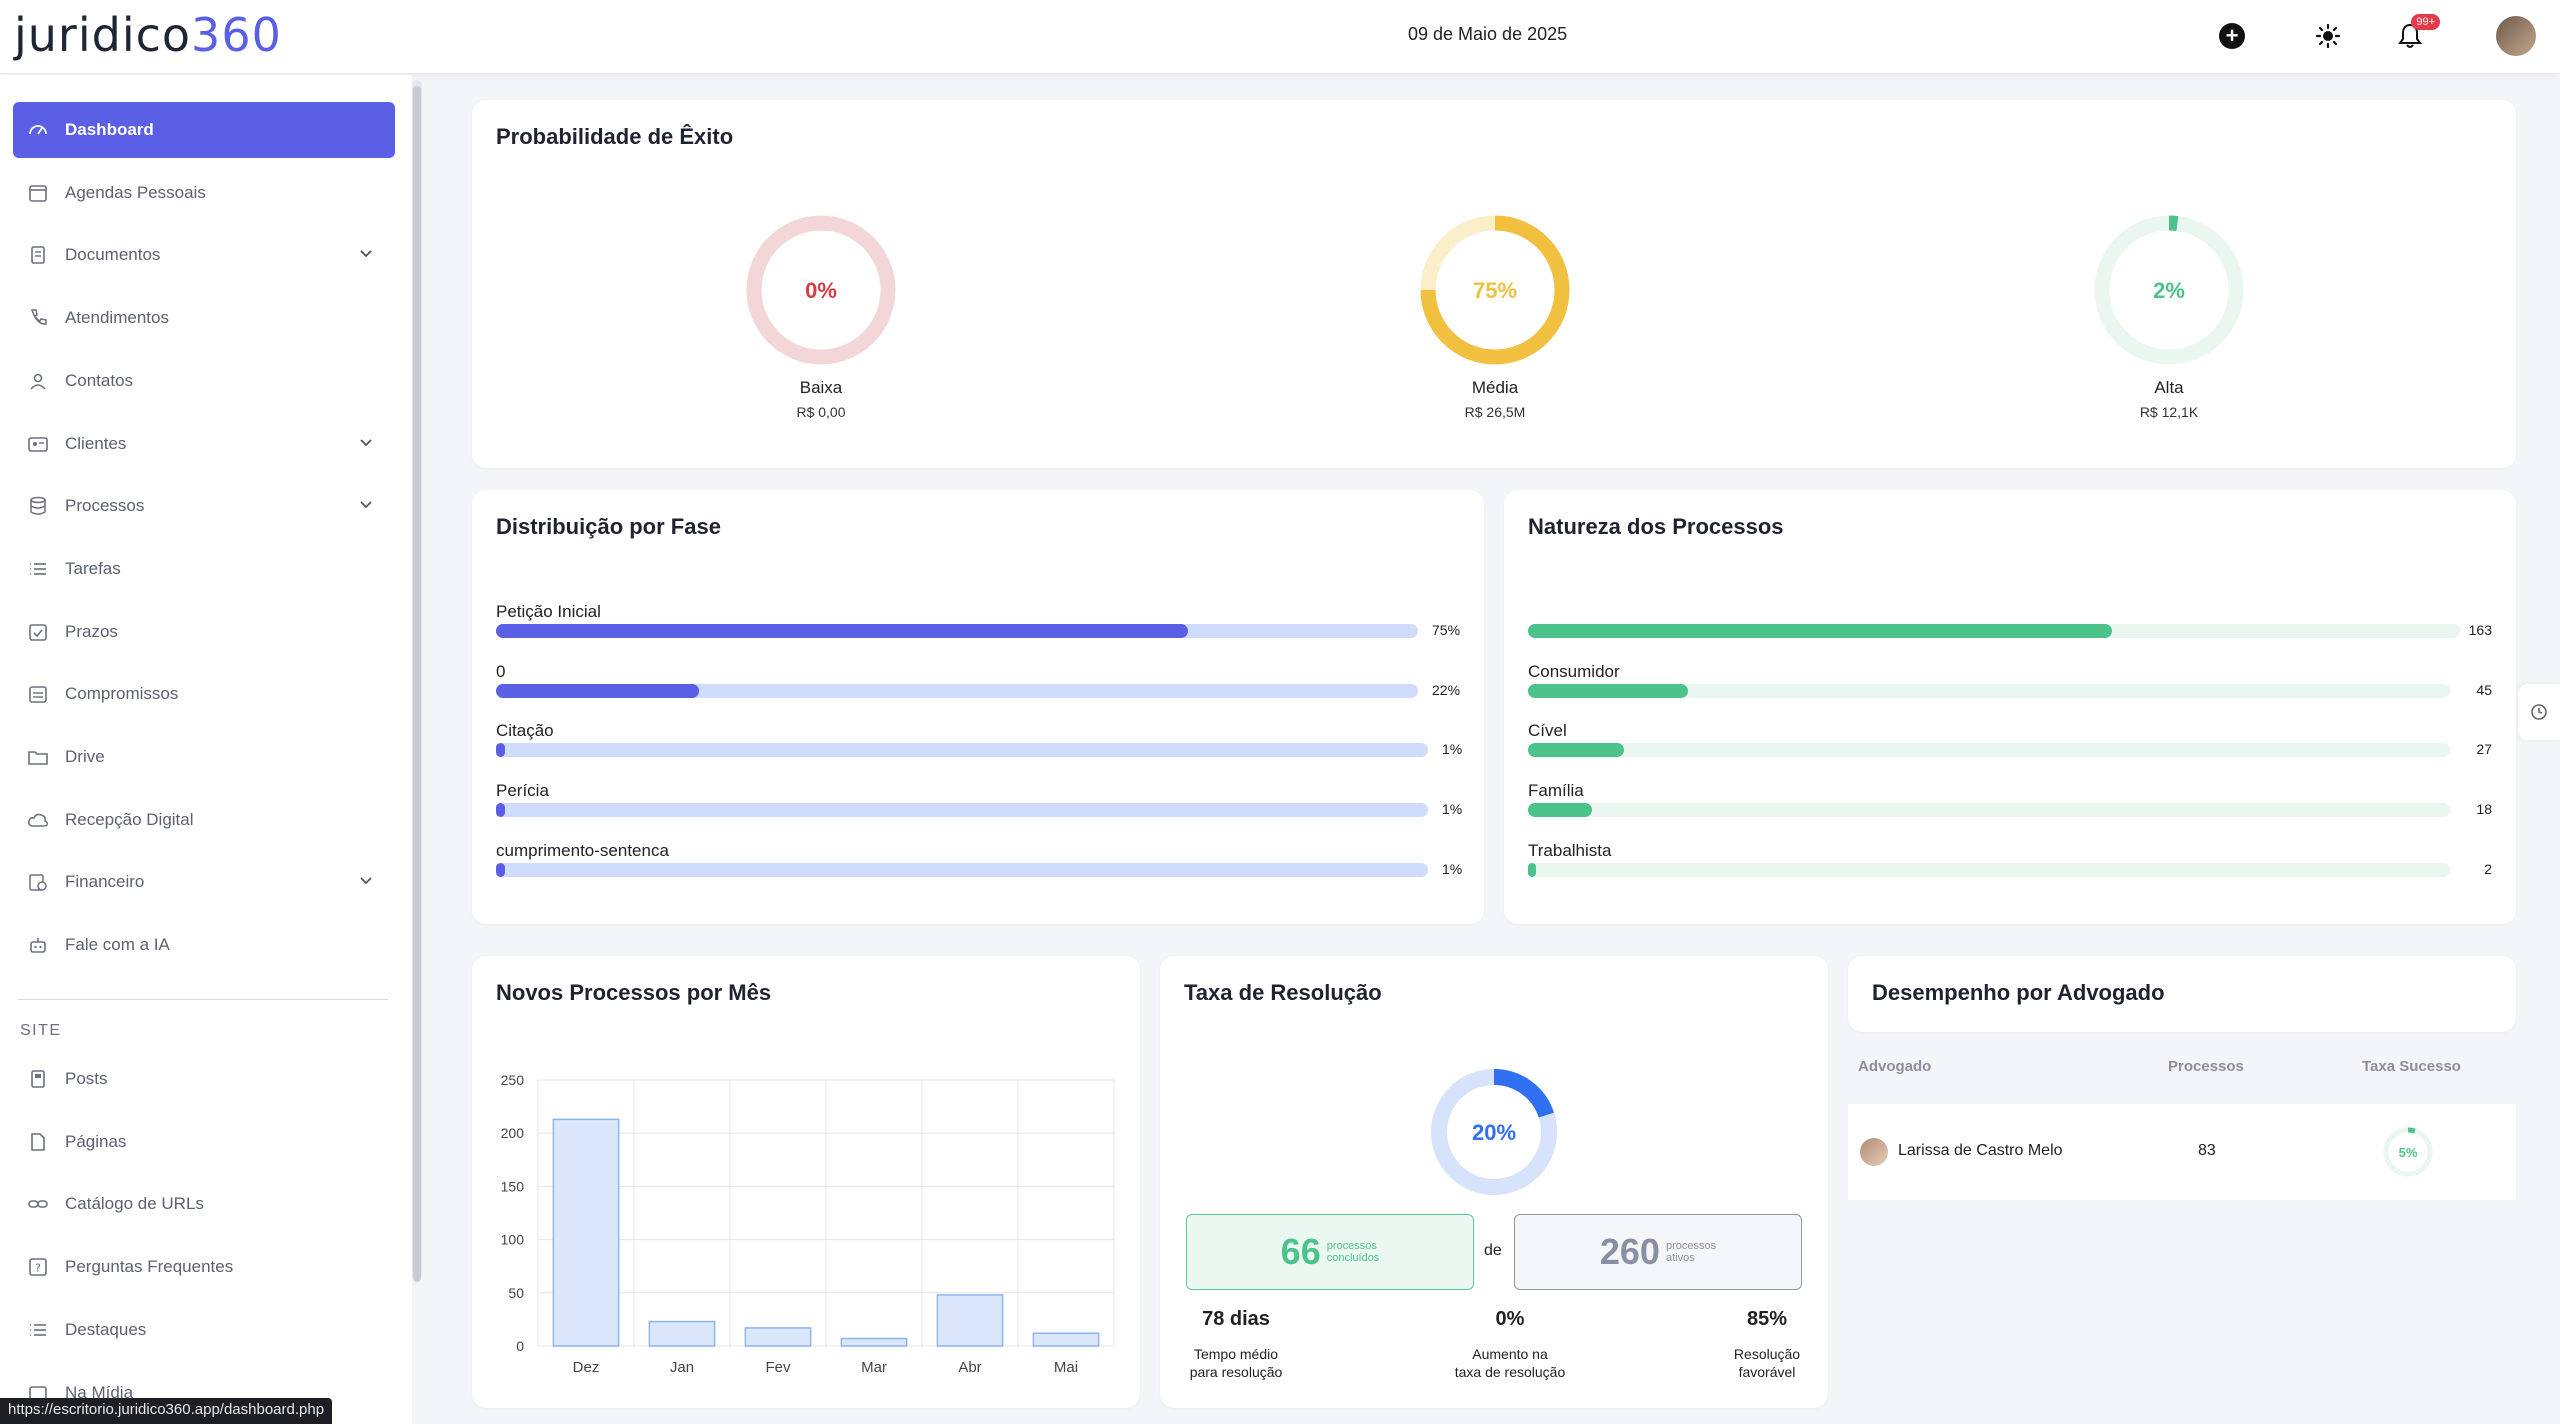  I want to click on sidebar-item-tarefas: Tarefas, so click(204, 569).